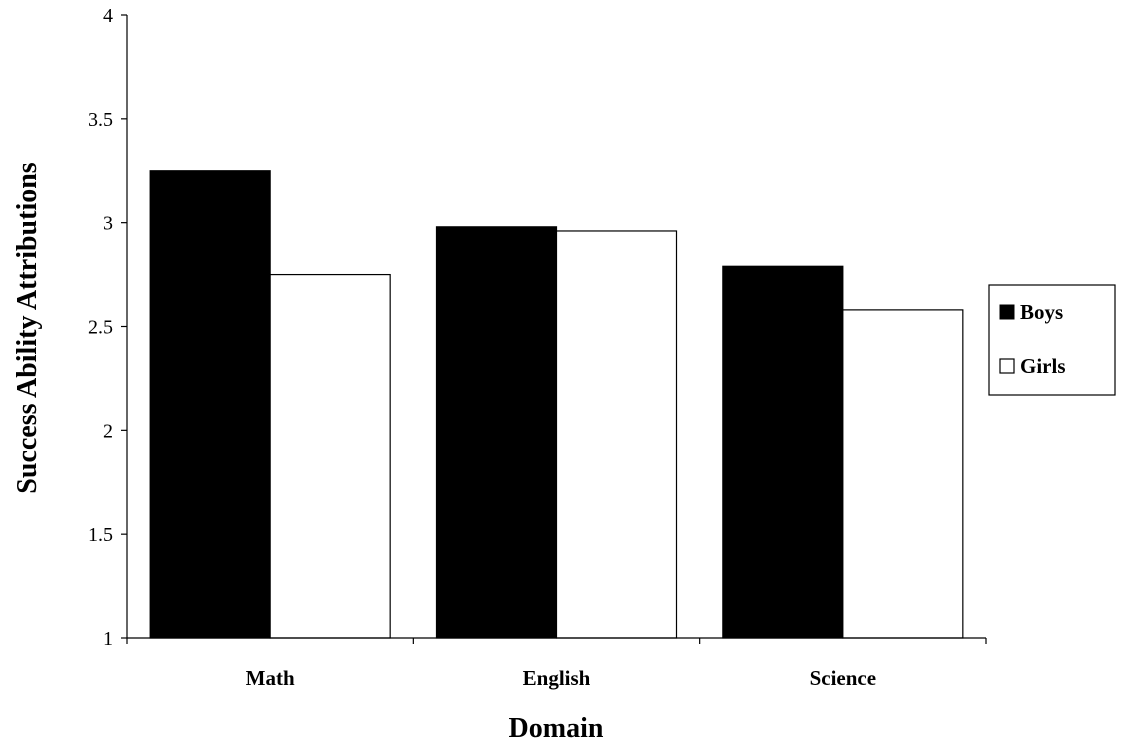  I want to click on legend-swatch-girls, so click(1007, 366).